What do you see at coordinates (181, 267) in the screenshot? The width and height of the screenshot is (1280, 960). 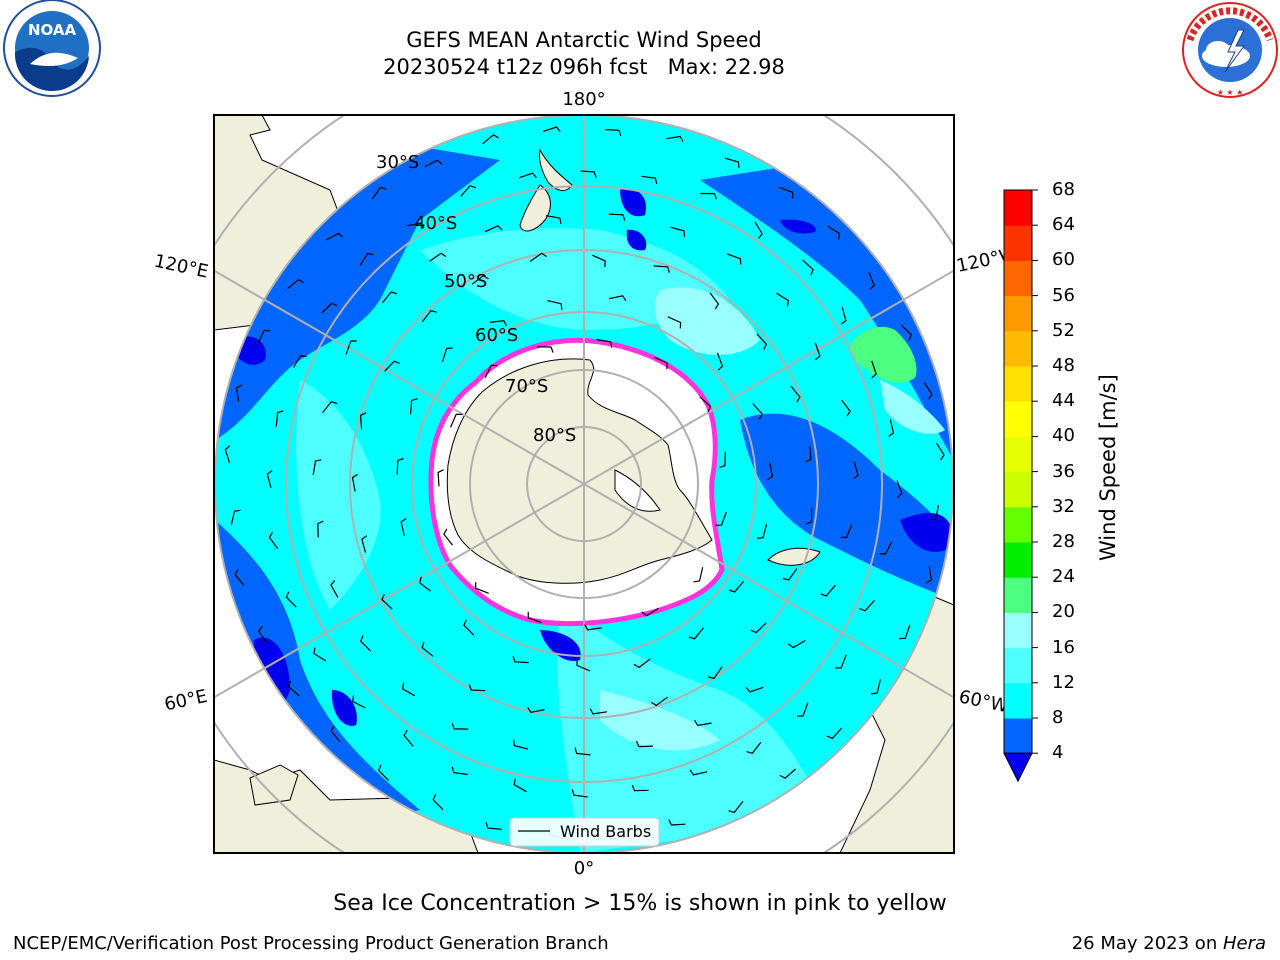 I see `lon-label-120e: 120°E` at bounding box center [181, 267].